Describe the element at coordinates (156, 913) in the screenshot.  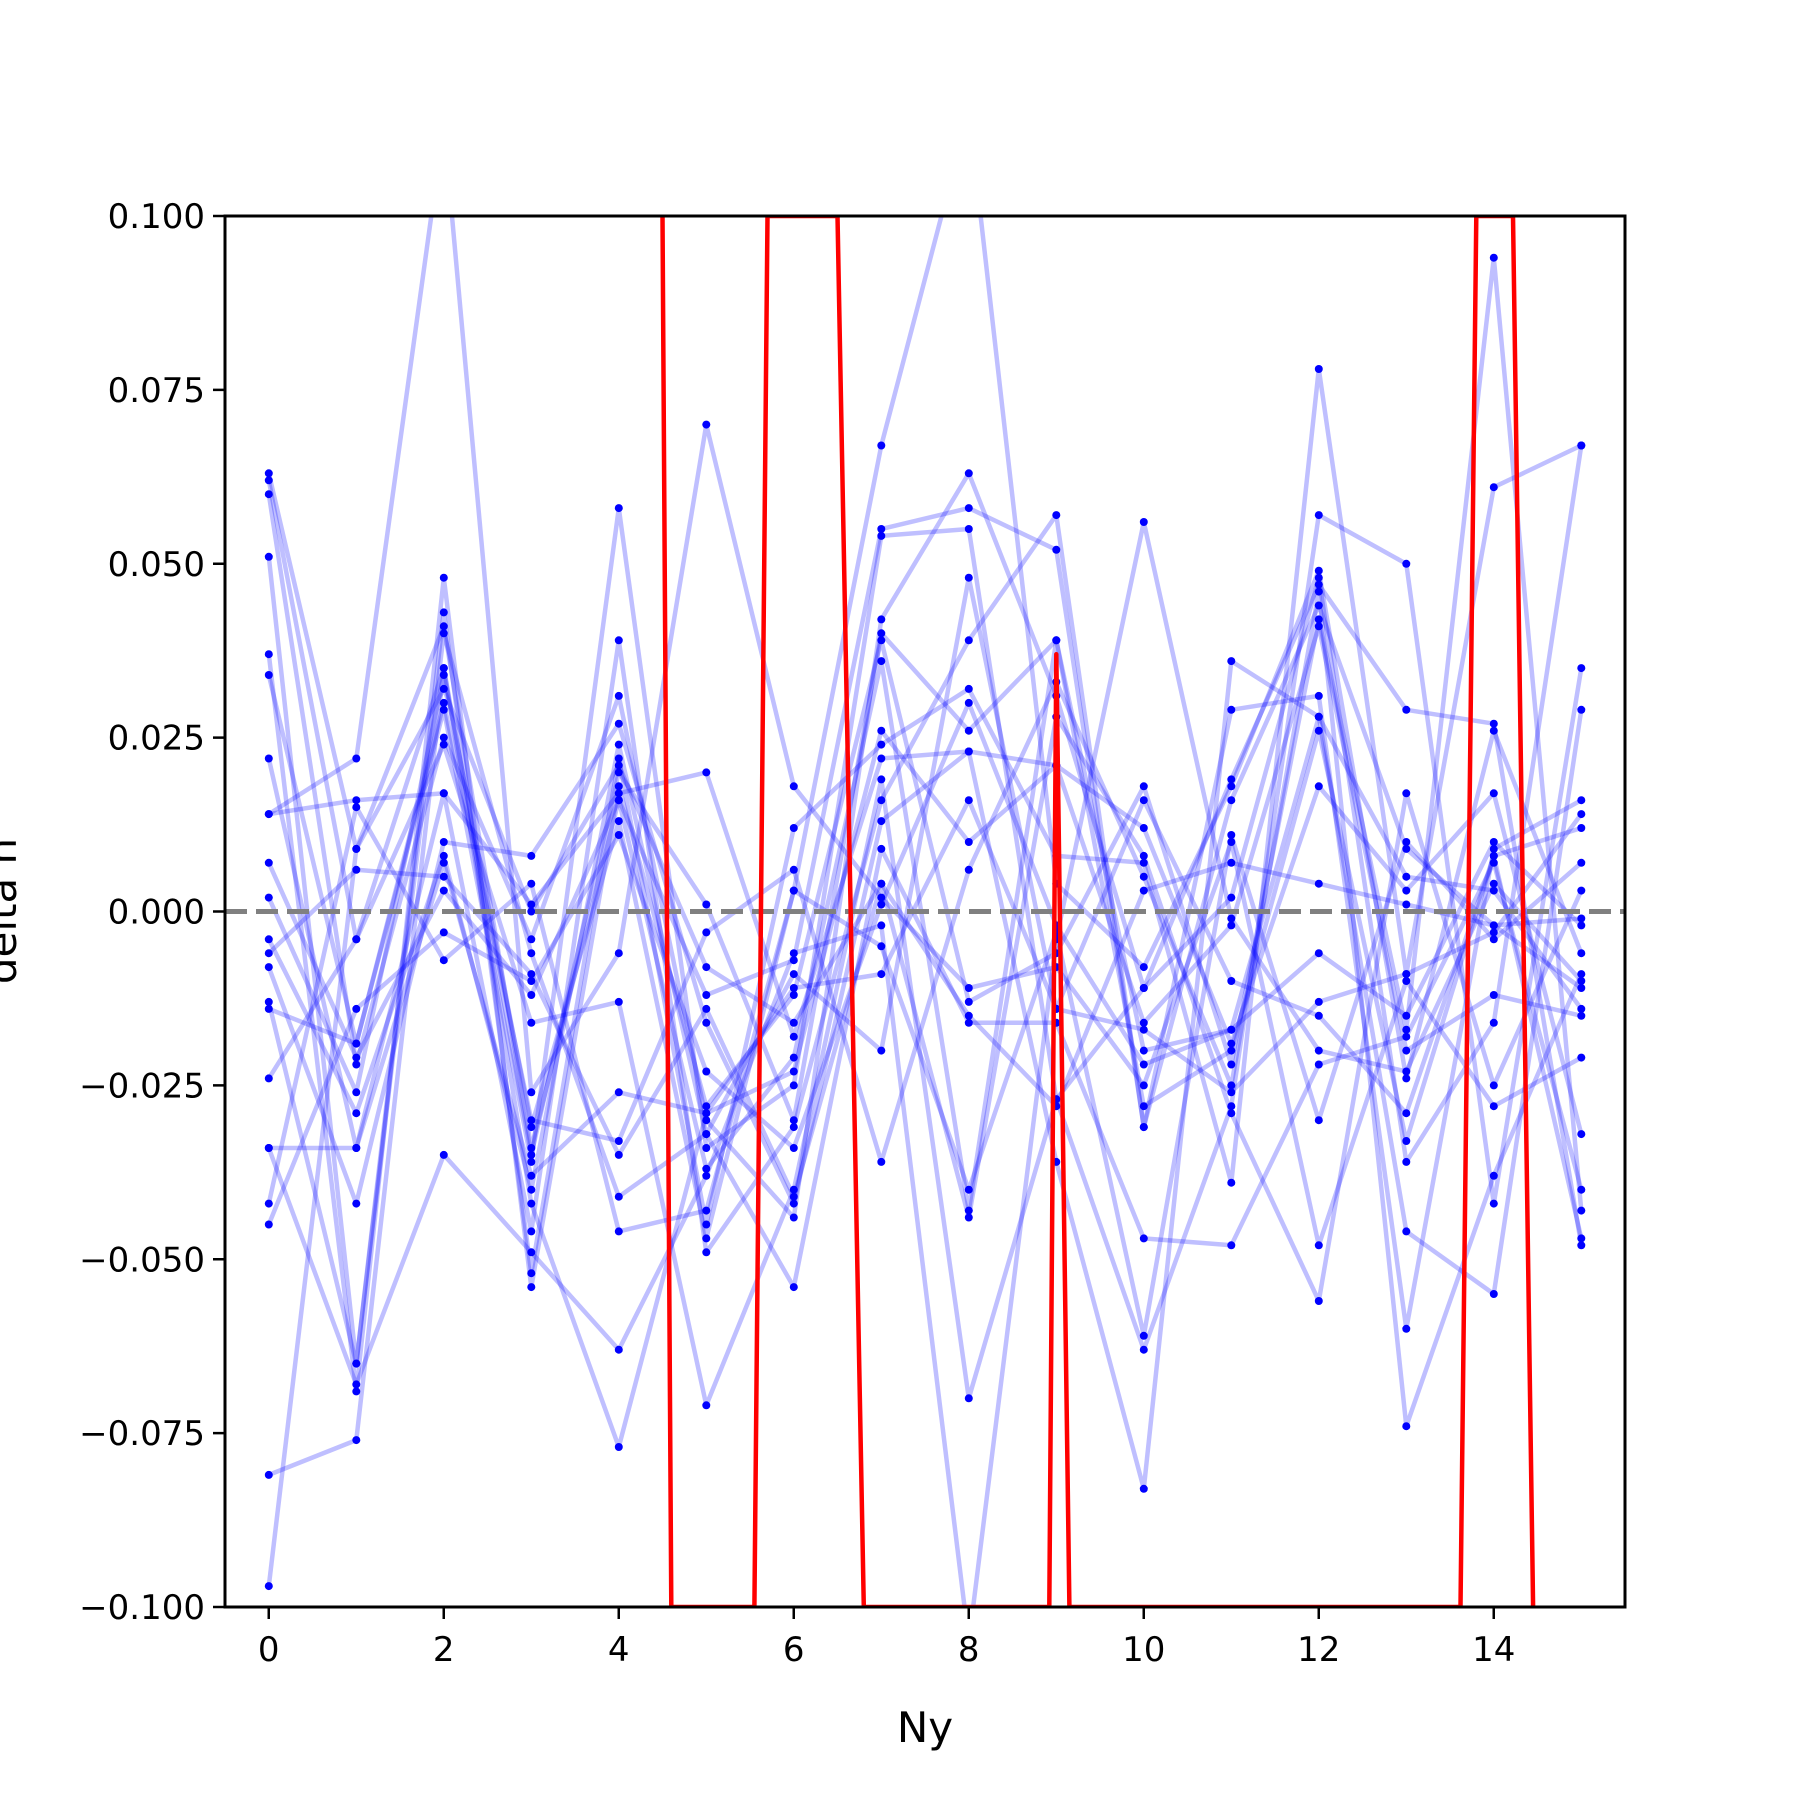
I see `y-tick-label-4: 0.000` at that location.